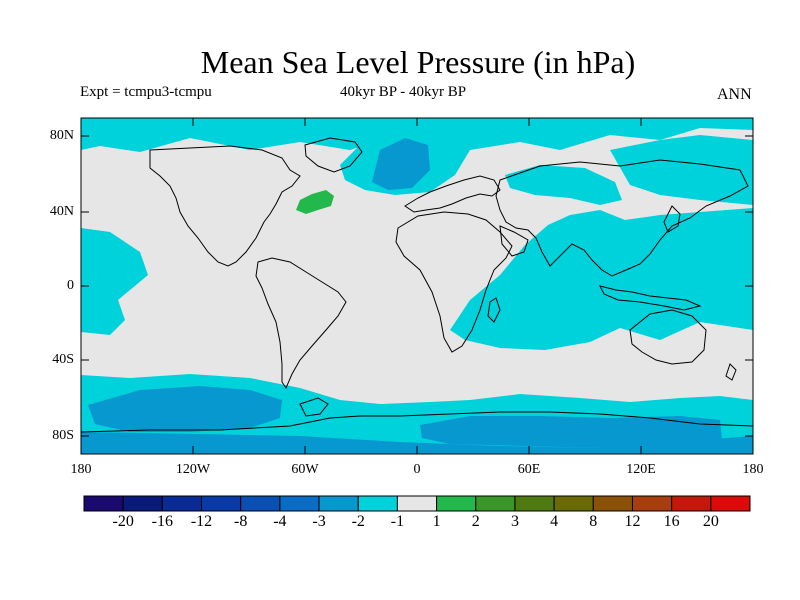 The width and height of the screenshot is (800, 600). What do you see at coordinates (315, 202) in the screenshot?
I see `northwest-atlantic-positive-region` at bounding box center [315, 202].